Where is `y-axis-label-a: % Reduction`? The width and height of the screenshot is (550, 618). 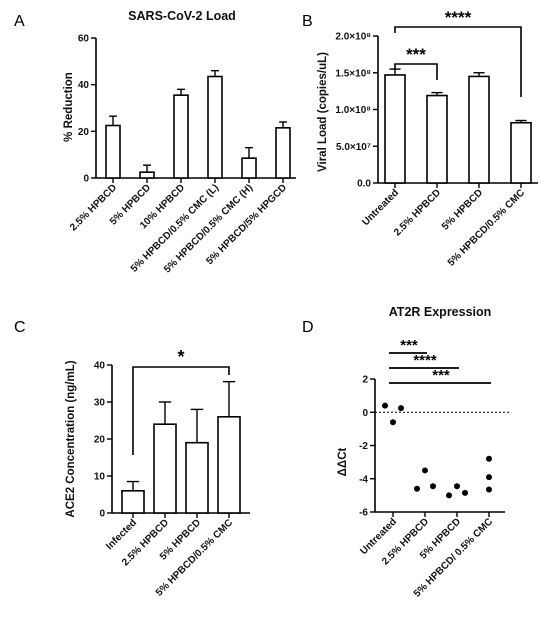 y-axis-label-a: % Reduction is located at coordinates (69, 107).